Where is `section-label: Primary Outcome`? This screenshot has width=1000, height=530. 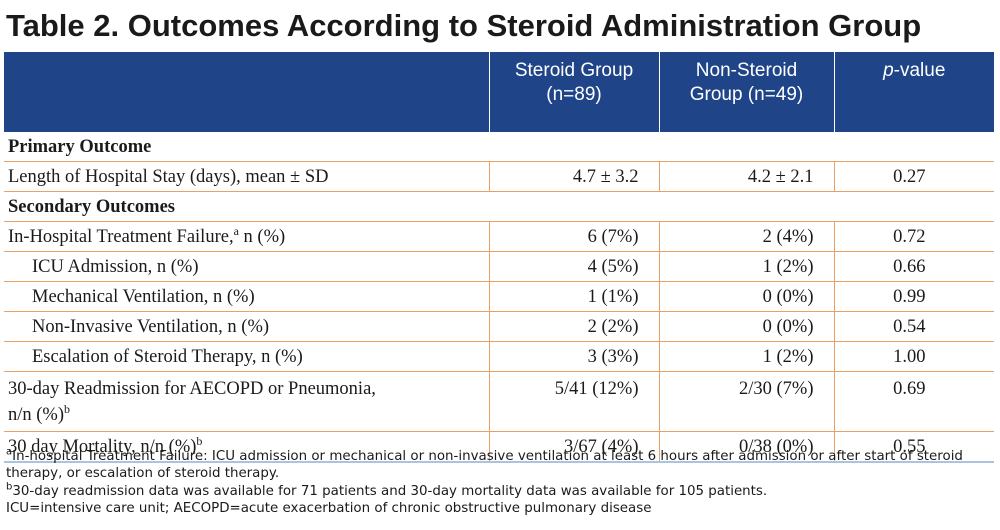
section-label: Primary Outcome is located at coordinates (499, 147).